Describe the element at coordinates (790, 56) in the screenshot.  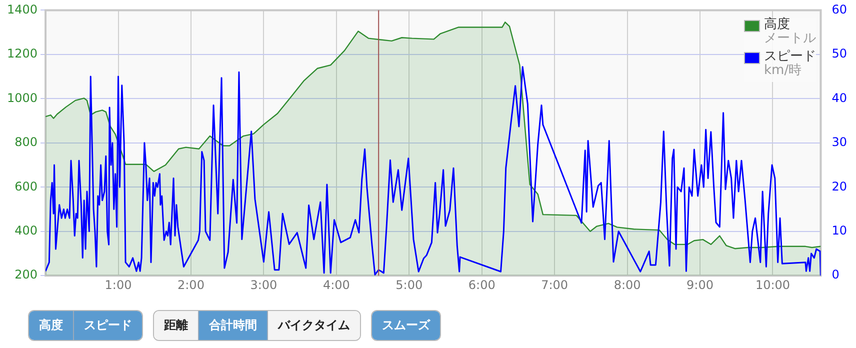
I see `legend-label: スピード` at that location.